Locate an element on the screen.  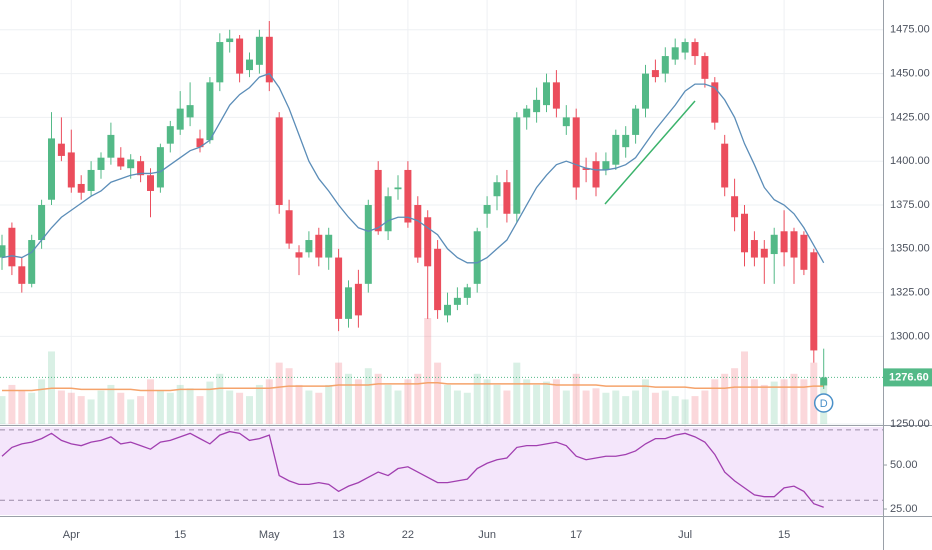
y-tick-label: 1350.00 is located at coordinates (910, 249).